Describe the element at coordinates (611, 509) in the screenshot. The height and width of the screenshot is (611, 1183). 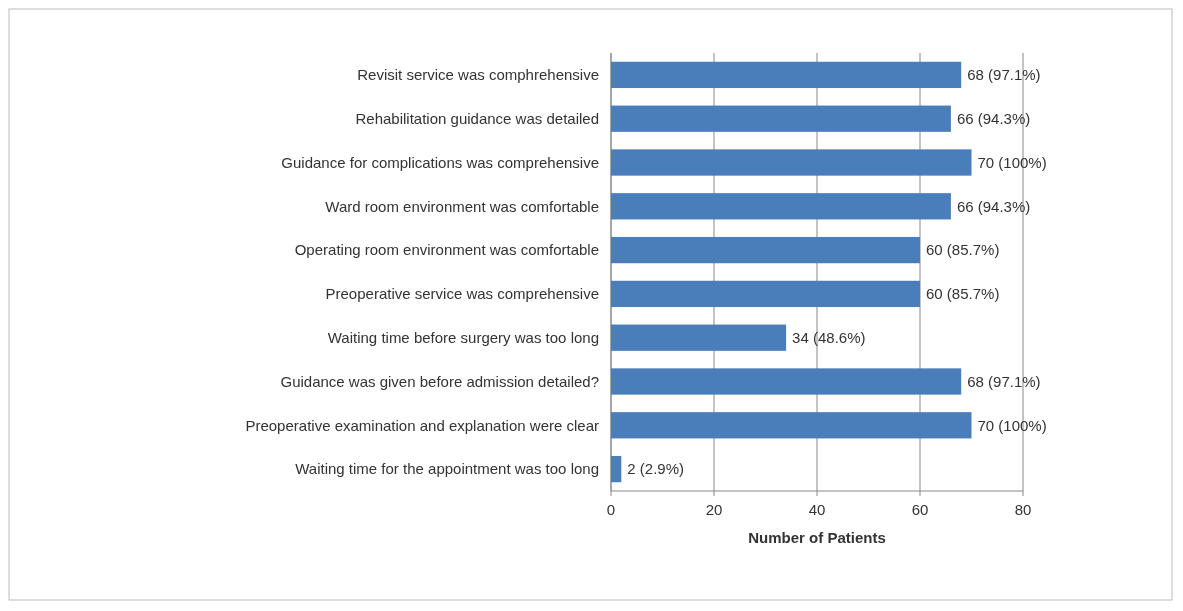
I see `x-tick-label: 0` at that location.